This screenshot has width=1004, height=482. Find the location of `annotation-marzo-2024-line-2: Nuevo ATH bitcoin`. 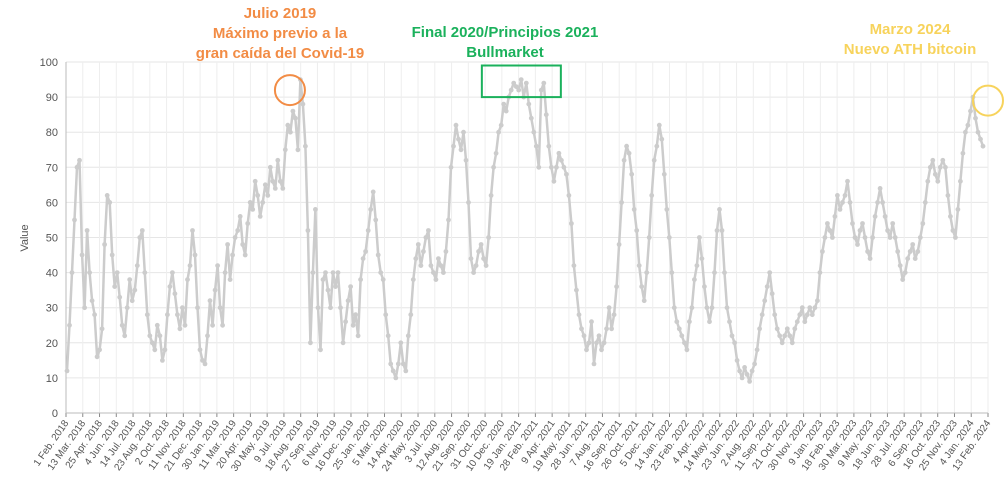

annotation-marzo-2024-line-2: Nuevo ATH bitcoin is located at coordinates (910, 49).